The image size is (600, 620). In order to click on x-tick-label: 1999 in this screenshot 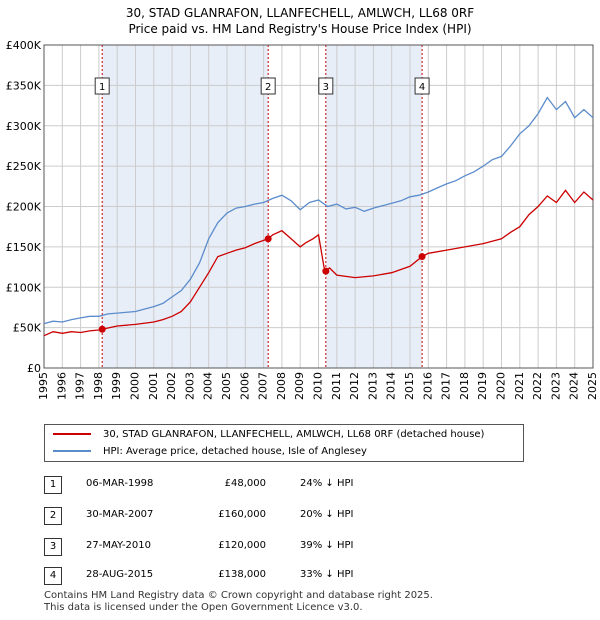, I will do `click(116, 386)`.